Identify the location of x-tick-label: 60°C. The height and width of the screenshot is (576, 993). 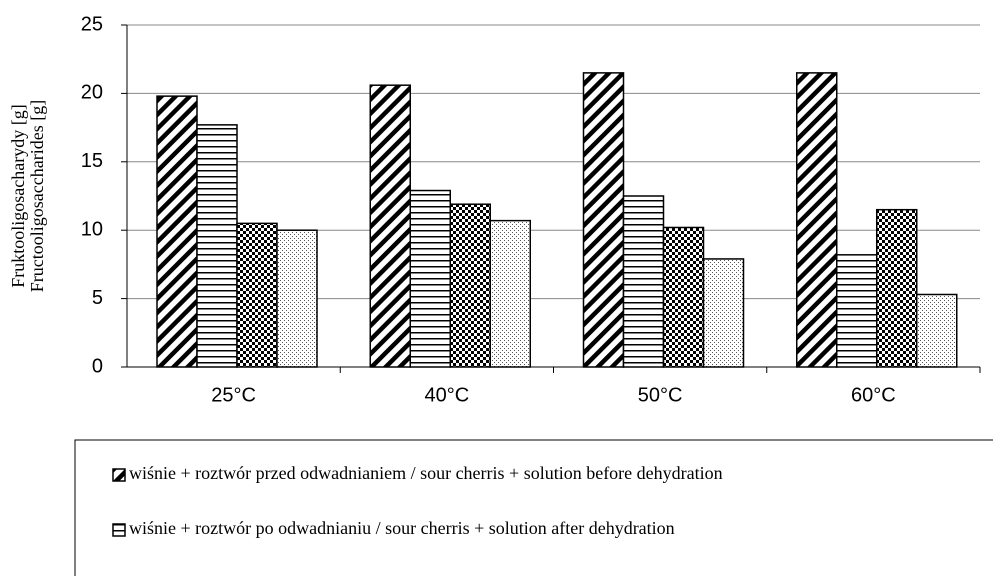
(873, 395).